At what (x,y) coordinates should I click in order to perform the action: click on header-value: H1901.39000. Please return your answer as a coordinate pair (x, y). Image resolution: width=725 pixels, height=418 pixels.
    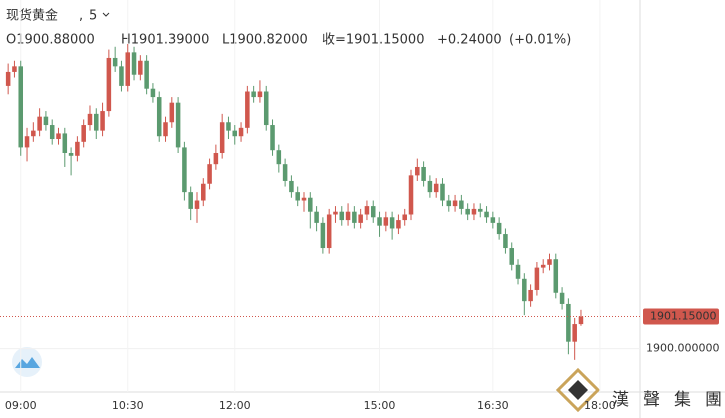
    Looking at the image, I should click on (165, 40).